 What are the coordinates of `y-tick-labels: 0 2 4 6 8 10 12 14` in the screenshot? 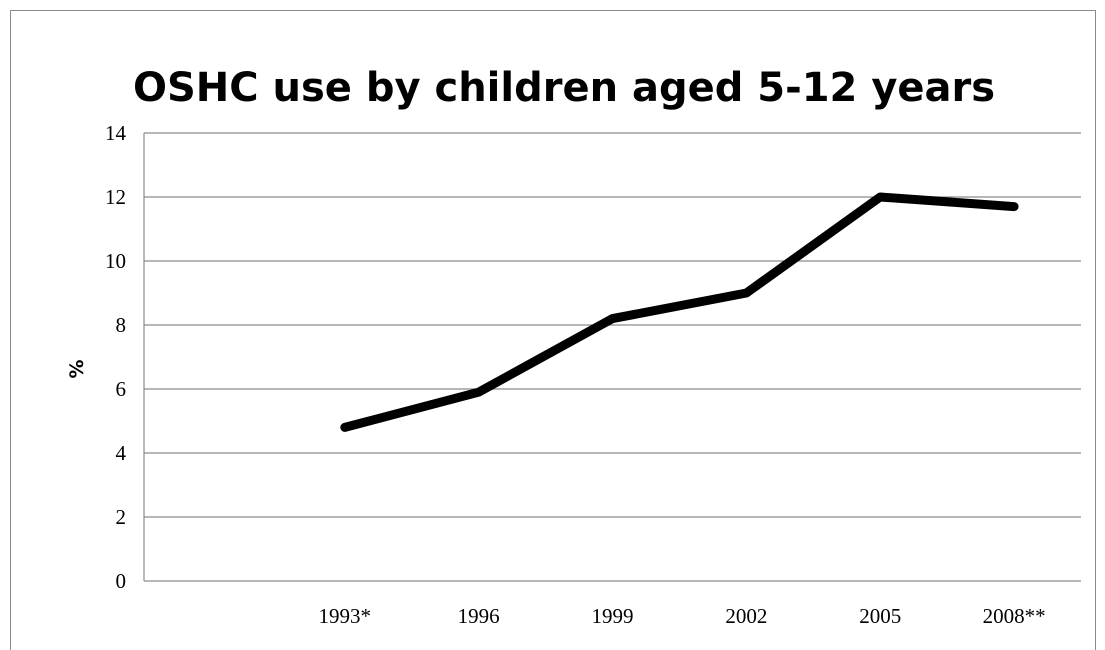 It's located at (116, 357).